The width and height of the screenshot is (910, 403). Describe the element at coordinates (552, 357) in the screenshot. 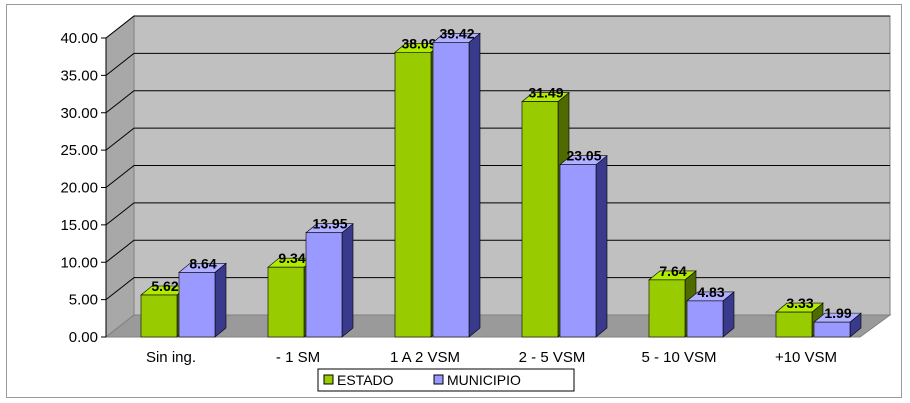

I see `x-category-label: 2 - 5 VSM` at that location.